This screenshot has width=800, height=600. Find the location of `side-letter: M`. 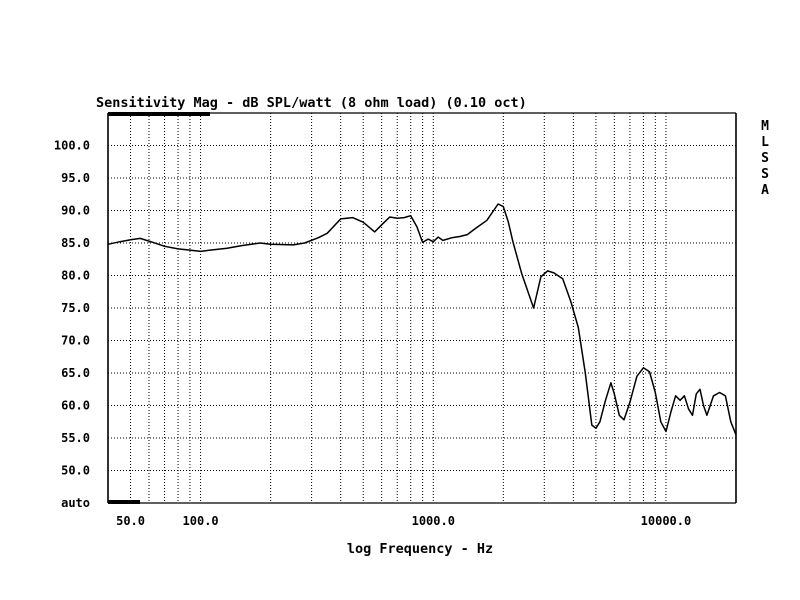

side-letter: M is located at coordinates (765, 126).